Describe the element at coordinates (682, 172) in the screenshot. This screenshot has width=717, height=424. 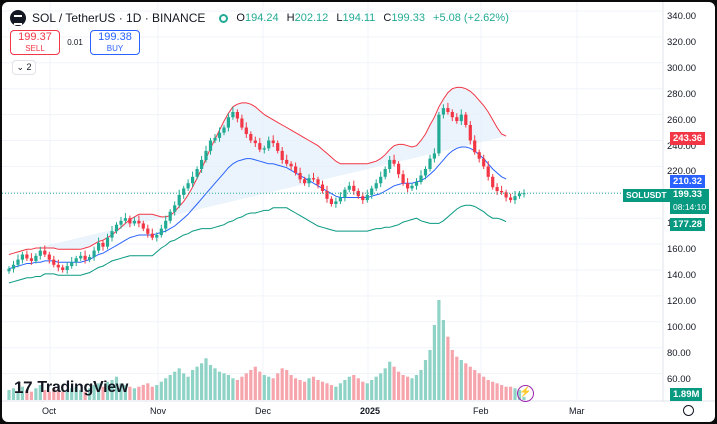
I see `price-tick-label: 220.00` at that location.